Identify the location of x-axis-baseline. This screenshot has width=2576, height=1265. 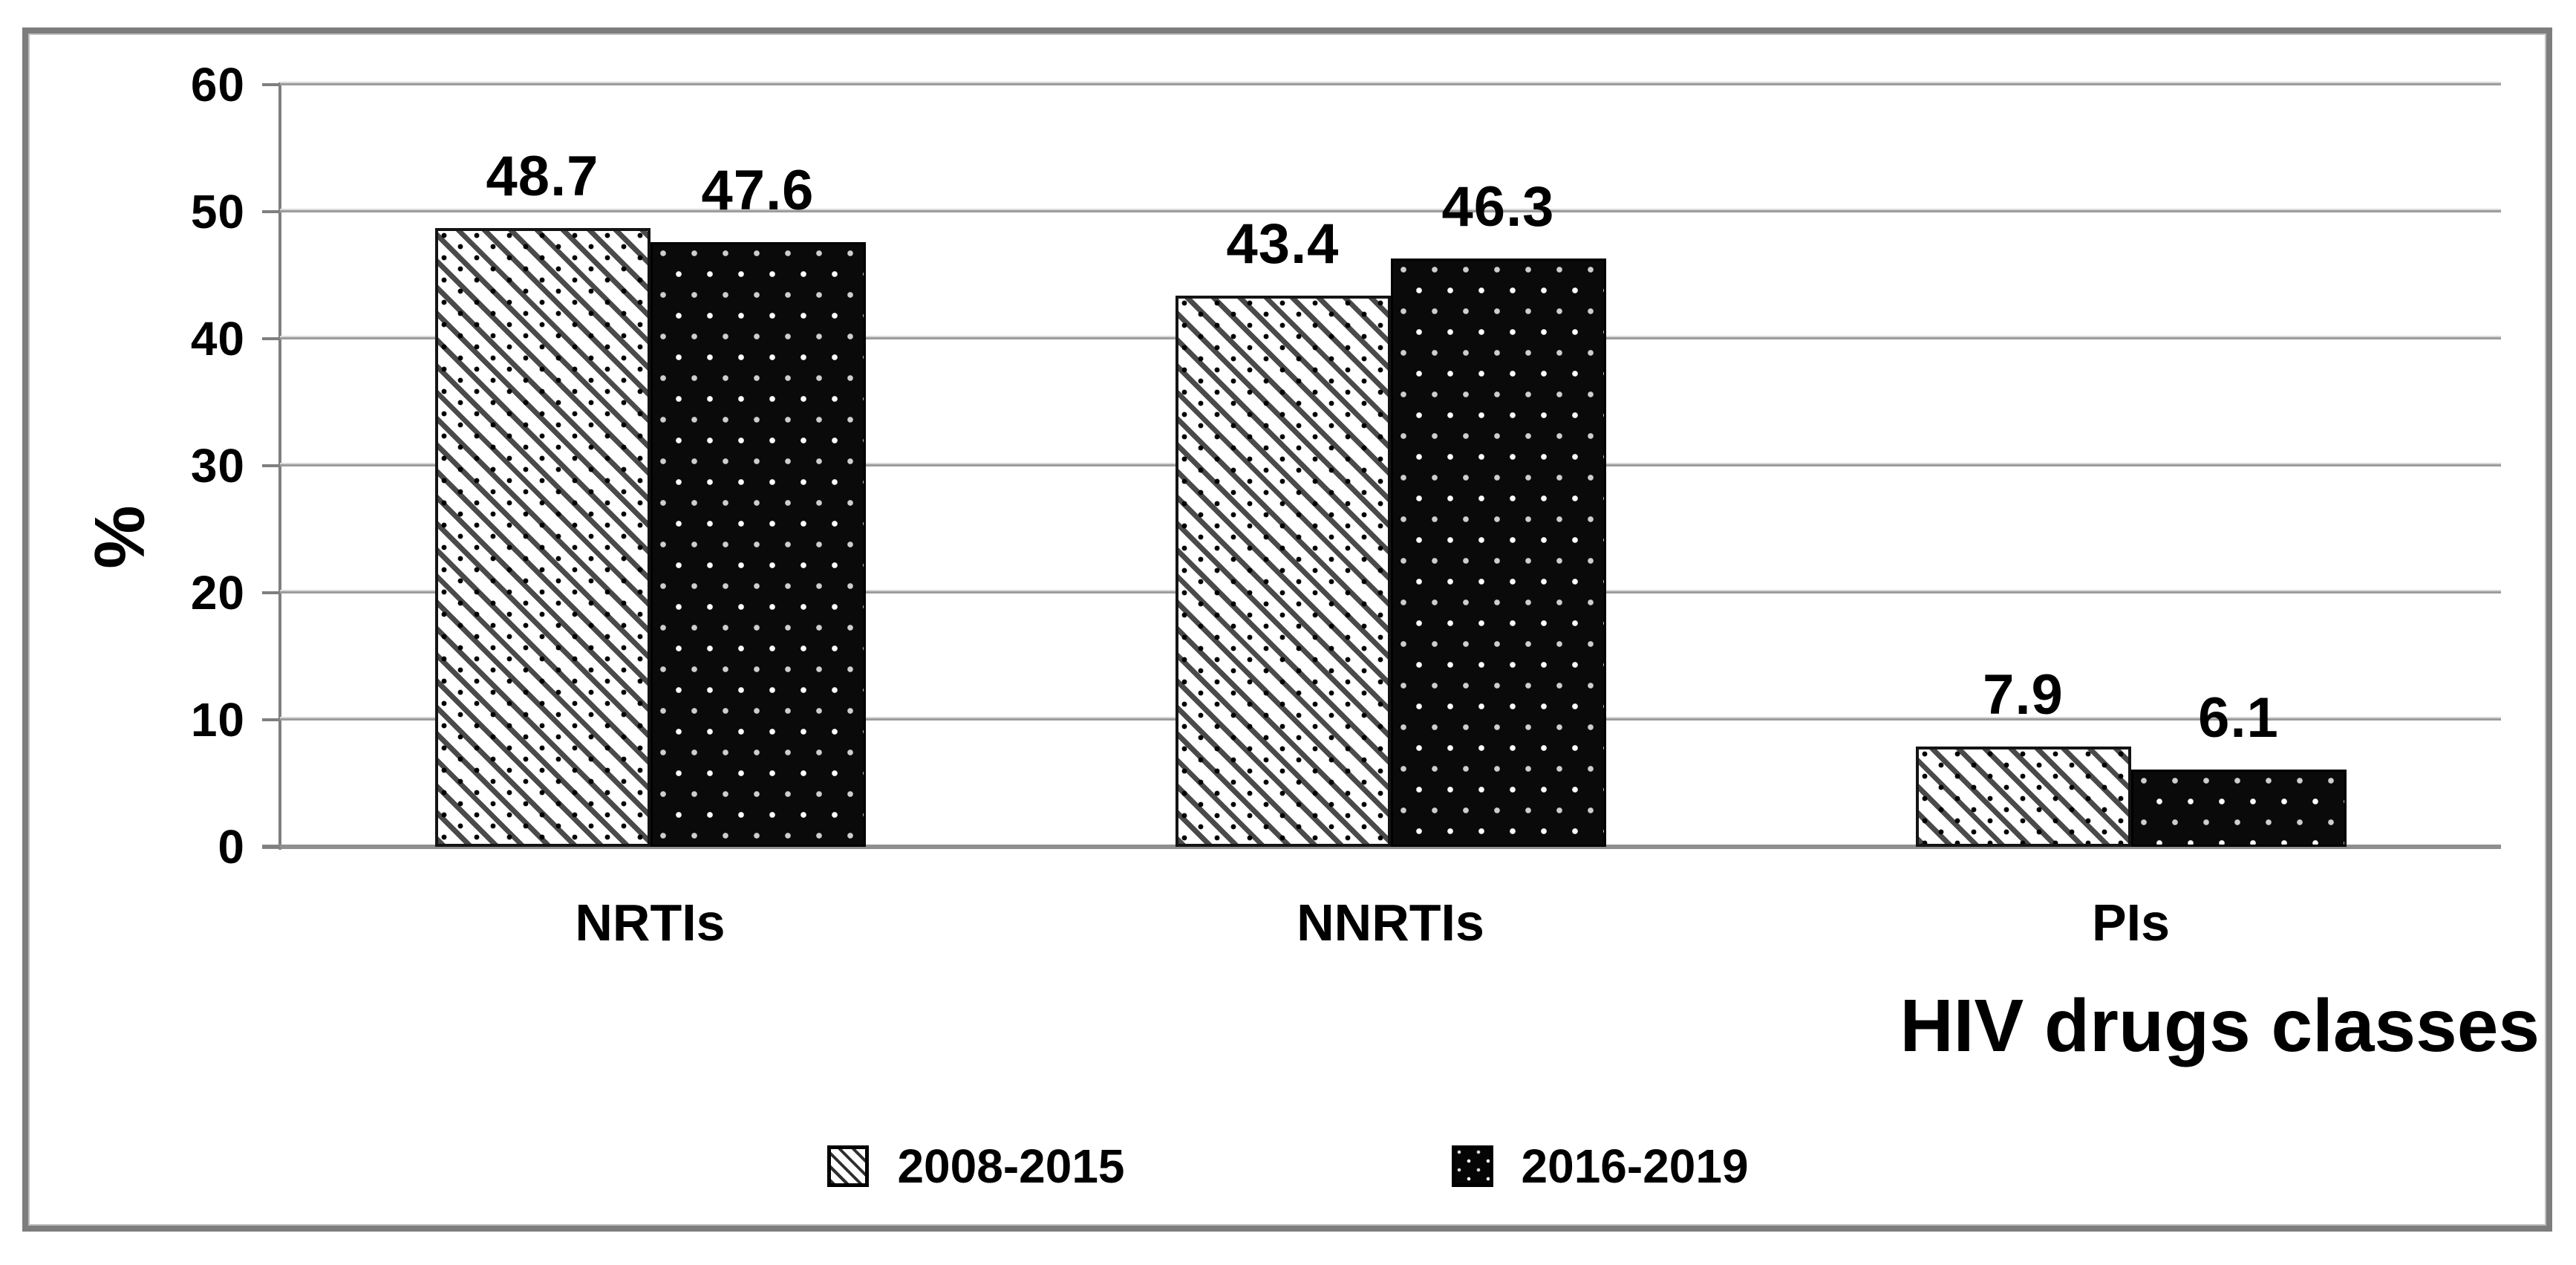
(1381, 847).